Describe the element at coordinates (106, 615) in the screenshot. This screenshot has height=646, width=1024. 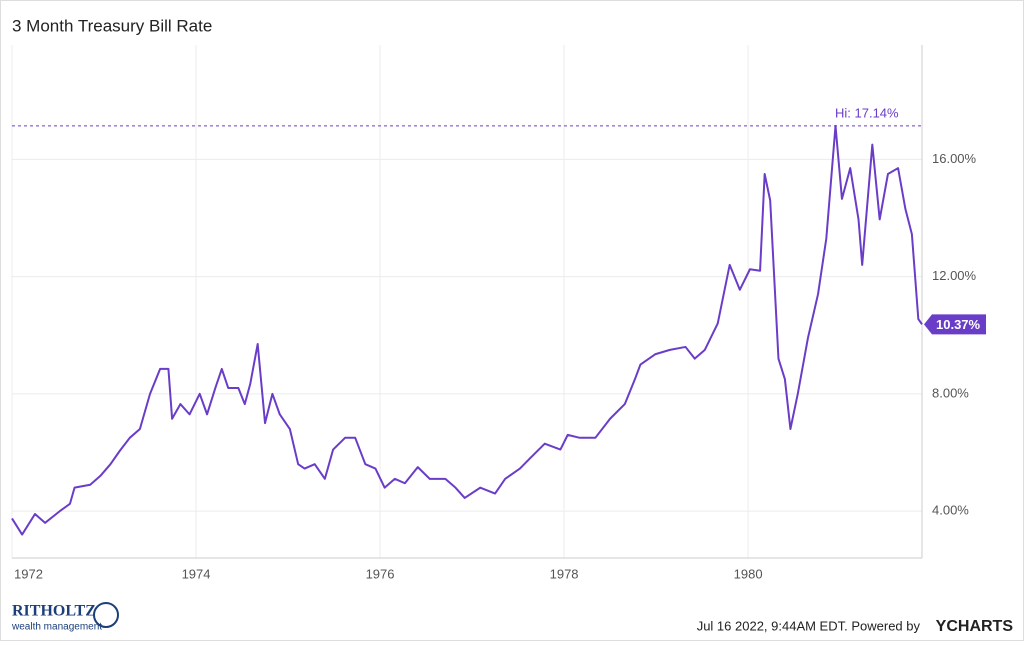
I see `logo-icon` at that location.